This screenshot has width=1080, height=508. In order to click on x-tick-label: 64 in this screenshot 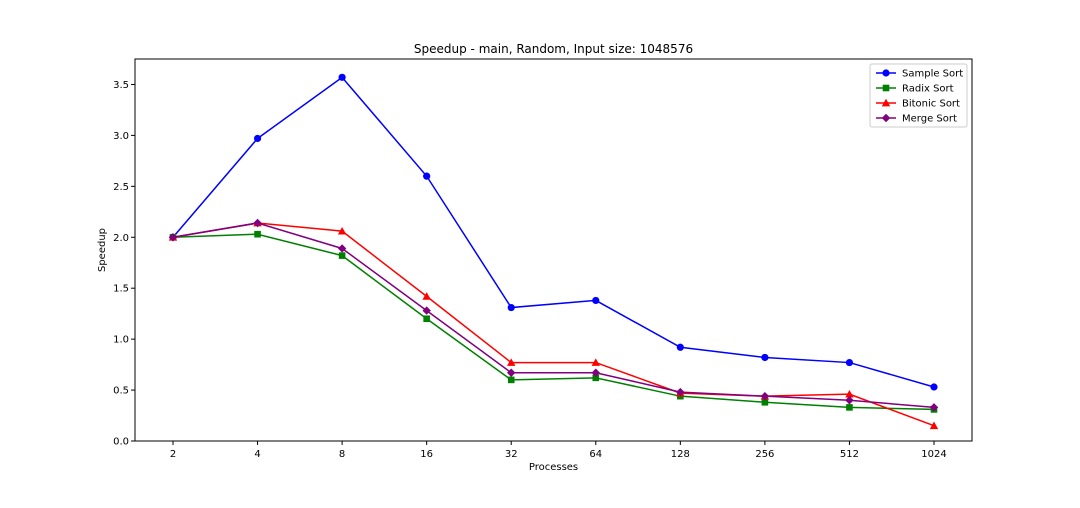, I will do `click(595, 454)`.